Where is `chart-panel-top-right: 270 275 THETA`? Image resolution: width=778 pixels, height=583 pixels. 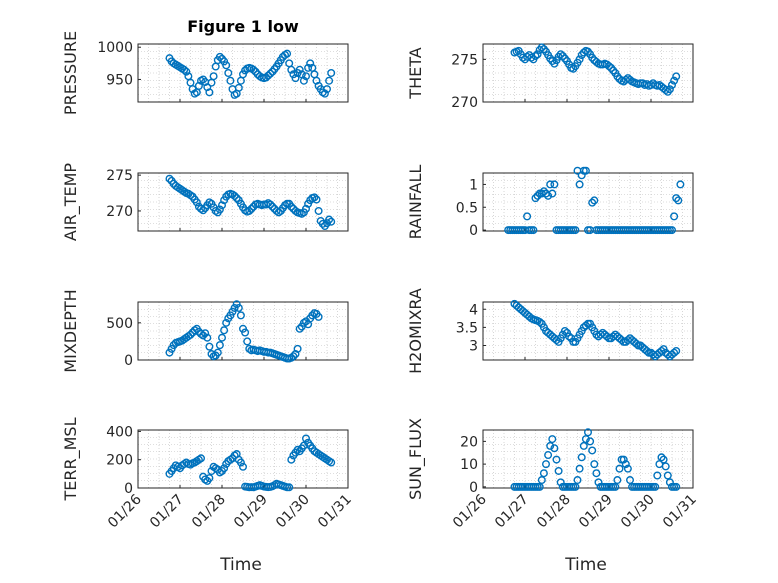
chart-panel-top-right: 270 275 THETA is located at coordinates (550, 77).